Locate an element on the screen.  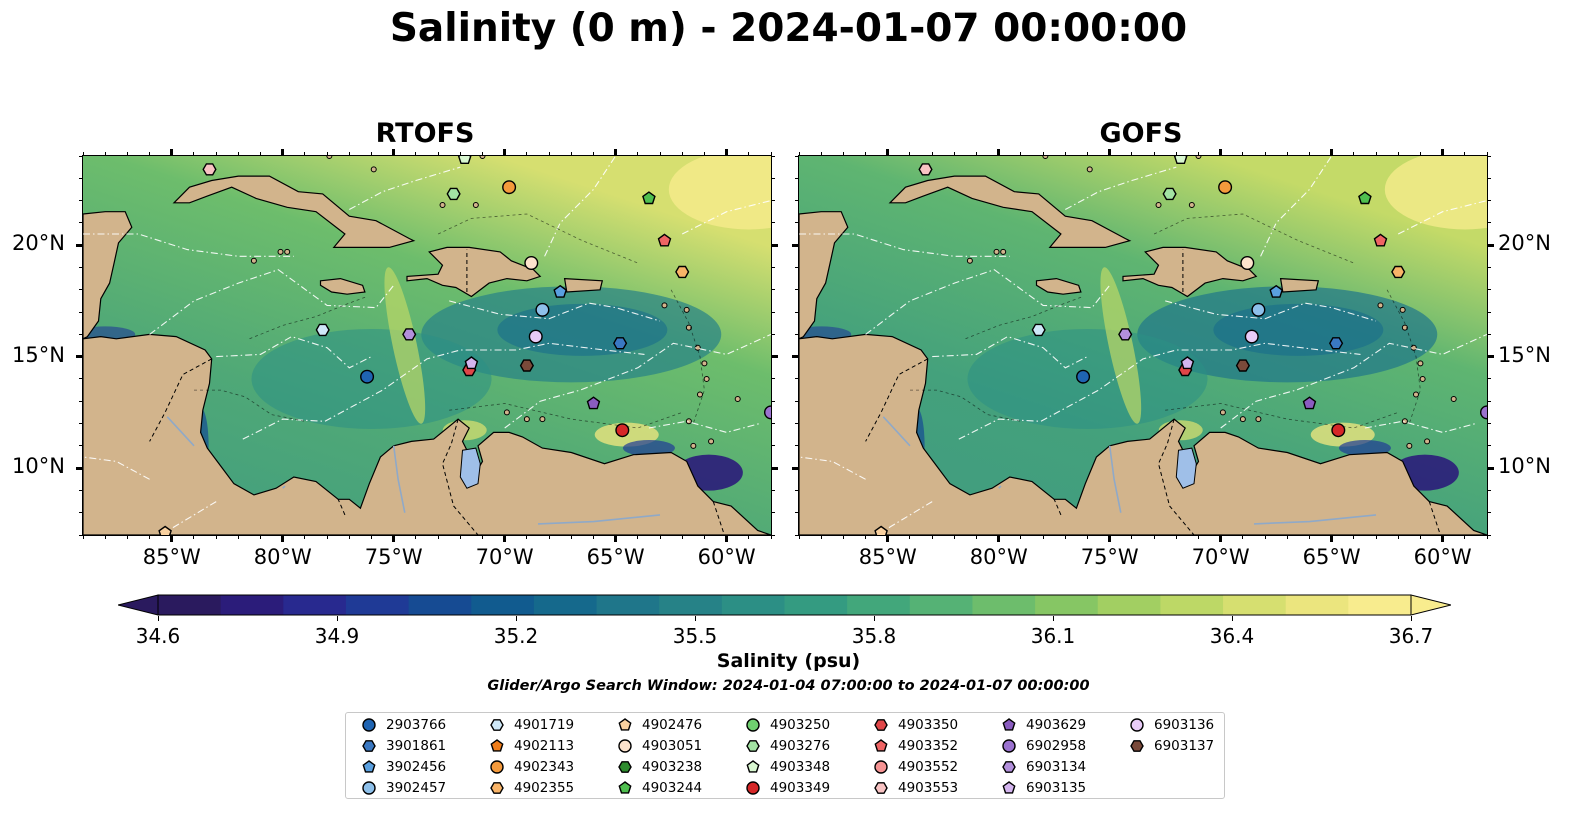
legend-label: 4903553 is located at coordinates (928, 788).